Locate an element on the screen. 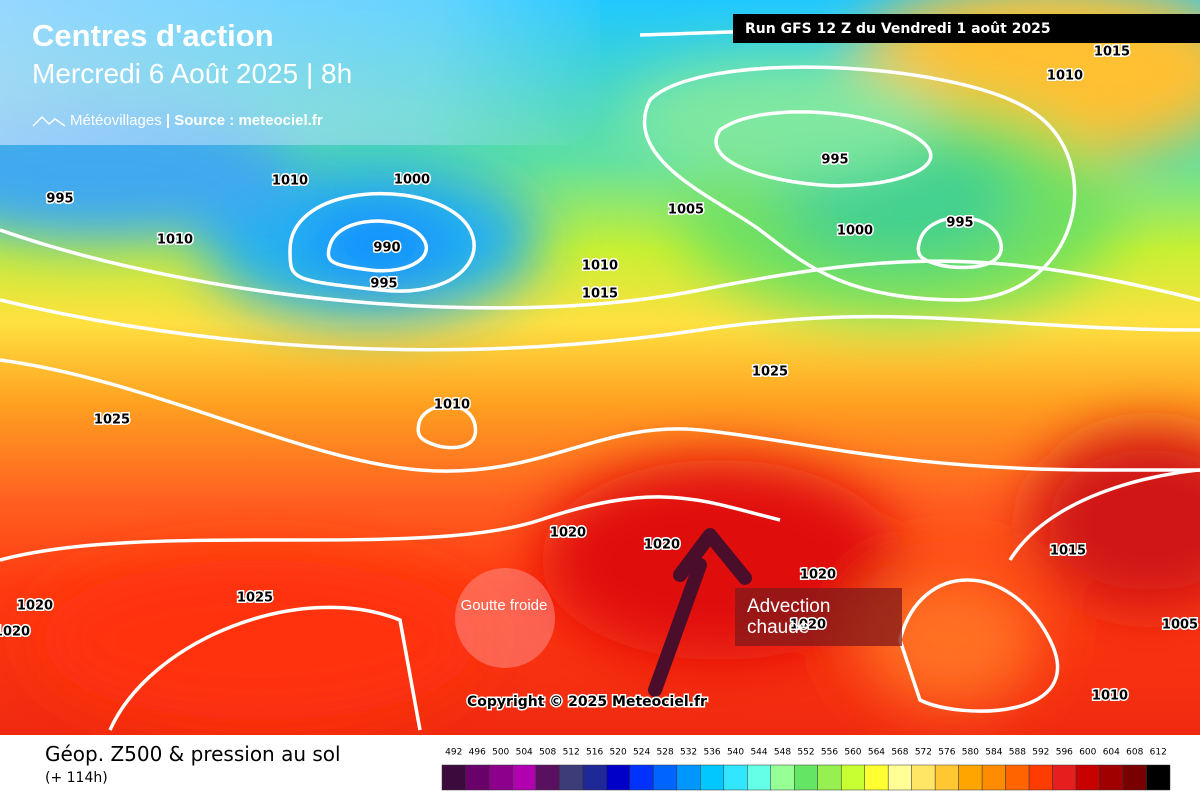 The width and height of the screenshot is (1200, 800). scale-label: 584 is located at coordinates (993, 753).